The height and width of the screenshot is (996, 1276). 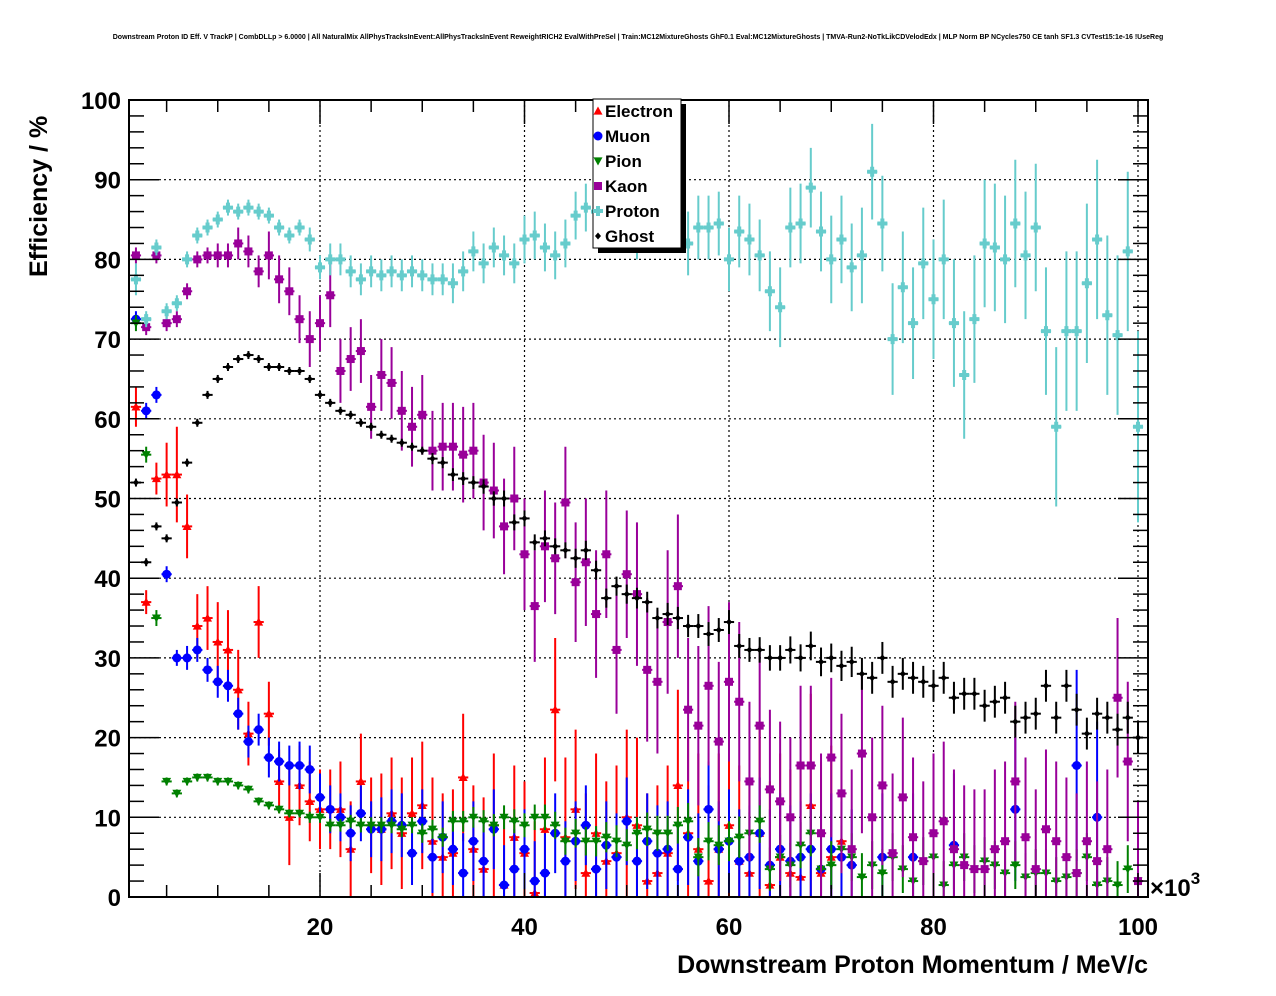 What do you see at coordinates (598, 236) in the screenshot?
I see `legend-marker-diamond` at bounding box center [598, 236].